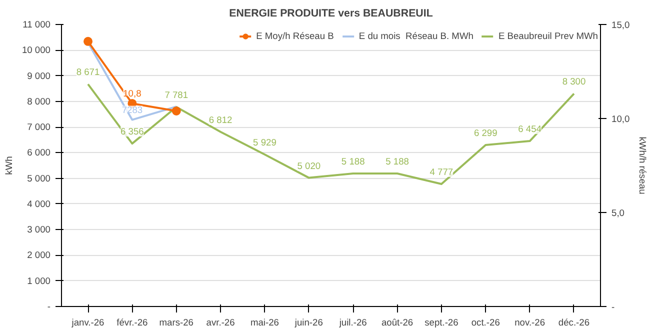  I want to click on y2-tick-label: 10,0, so click(621, 119).